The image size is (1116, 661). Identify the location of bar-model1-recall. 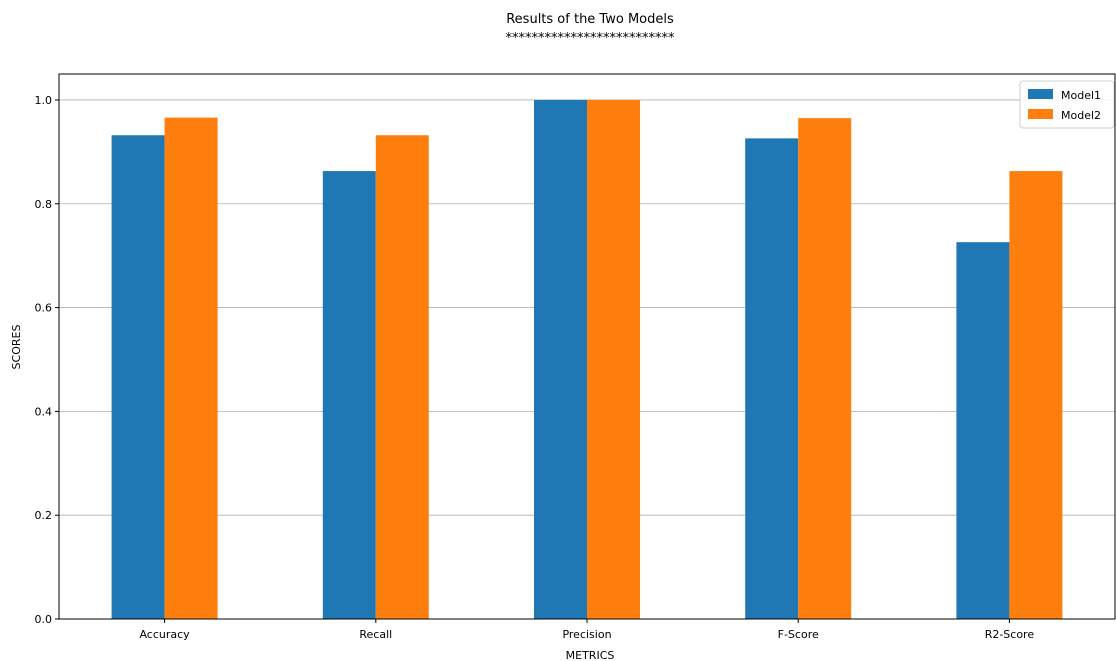
(349, 395).